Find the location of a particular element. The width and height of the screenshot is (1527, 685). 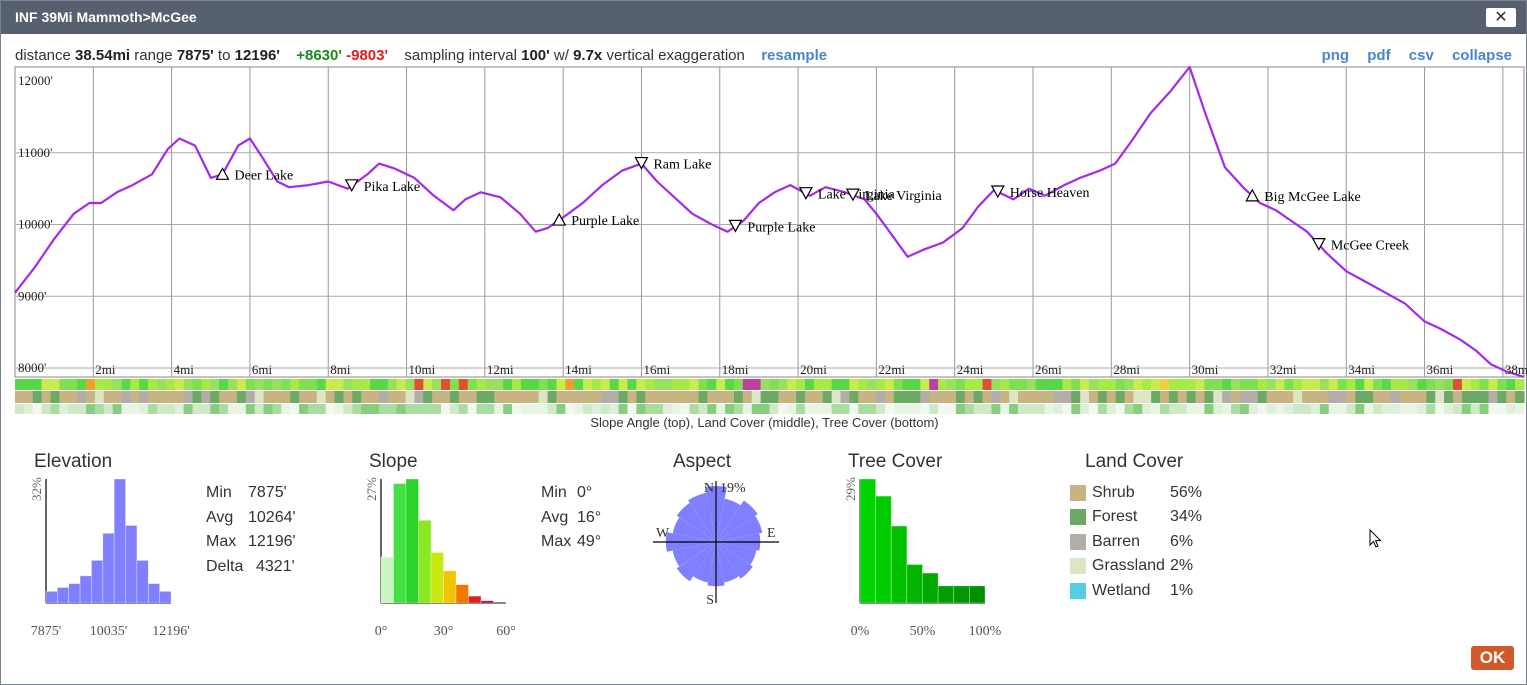

pdf-link: pdf is located at coordinates (1379, 55).